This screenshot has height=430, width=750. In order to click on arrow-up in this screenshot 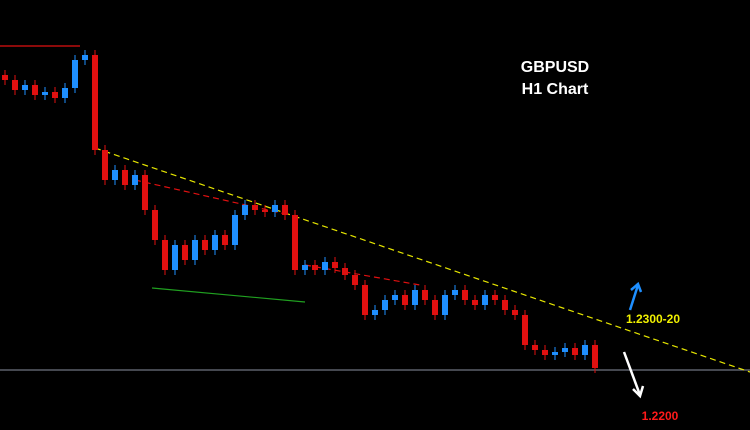, I will do `click(635, 296)`.